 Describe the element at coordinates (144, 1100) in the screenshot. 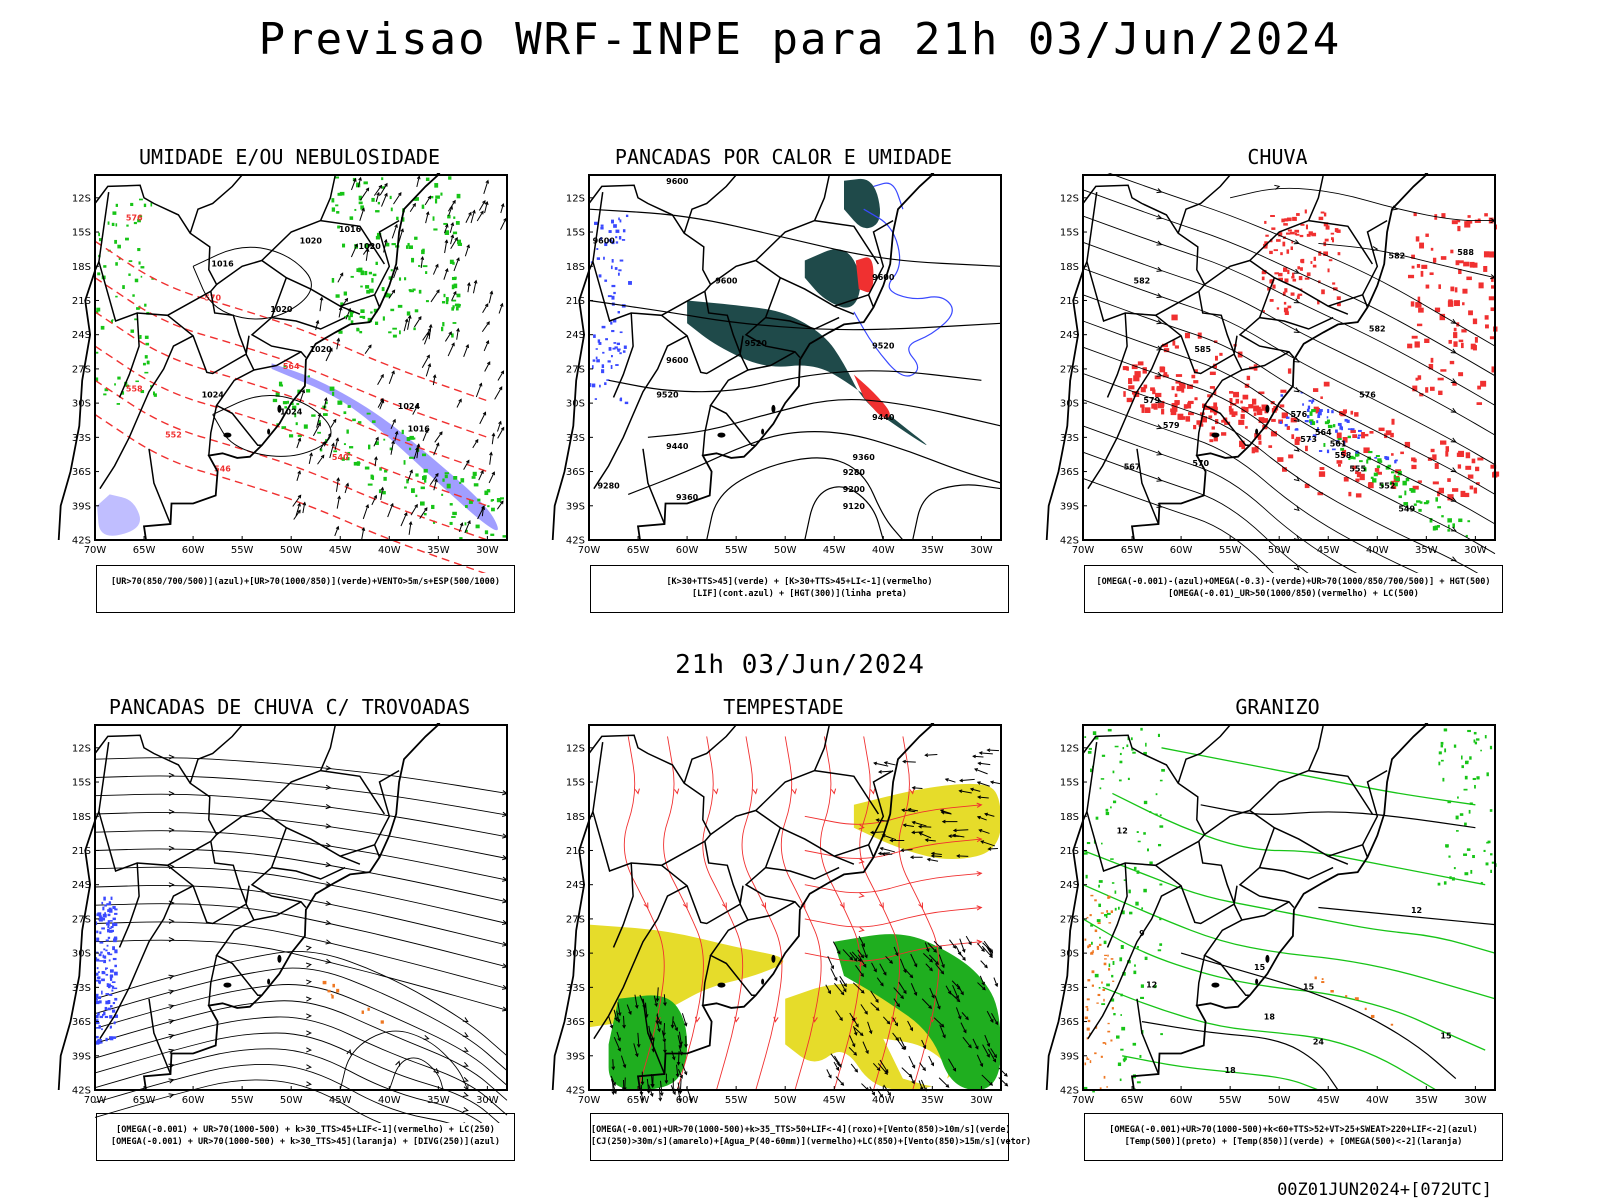

I see `x-tick-label: 65W` at that location.